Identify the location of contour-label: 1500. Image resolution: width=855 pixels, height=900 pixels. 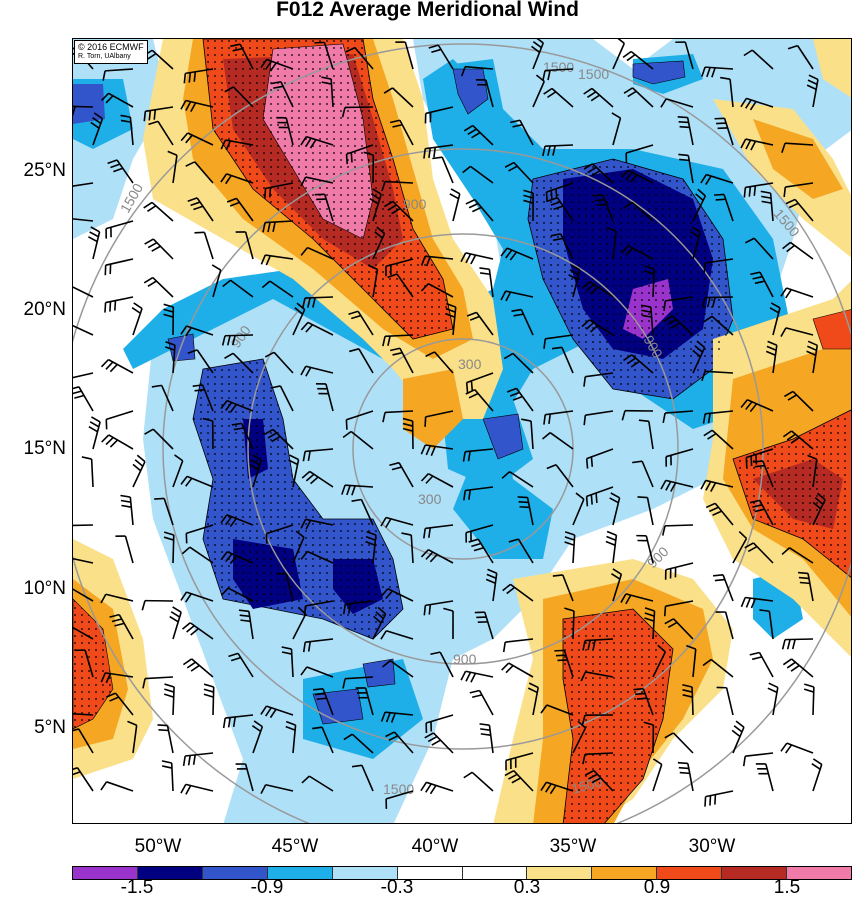
(587, 785).